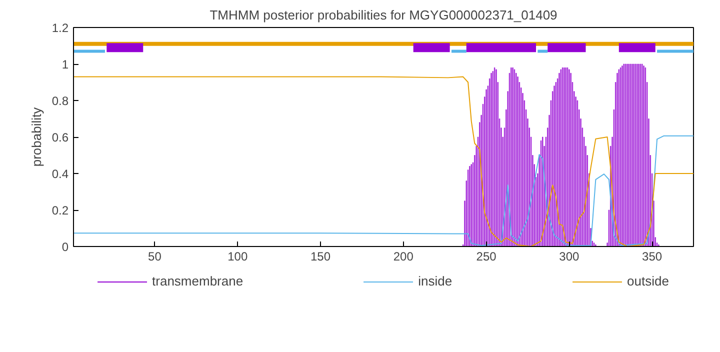  Describe the element at coordinates (648, 281) in the screenshot. I see `legend-label: outside` at that location.